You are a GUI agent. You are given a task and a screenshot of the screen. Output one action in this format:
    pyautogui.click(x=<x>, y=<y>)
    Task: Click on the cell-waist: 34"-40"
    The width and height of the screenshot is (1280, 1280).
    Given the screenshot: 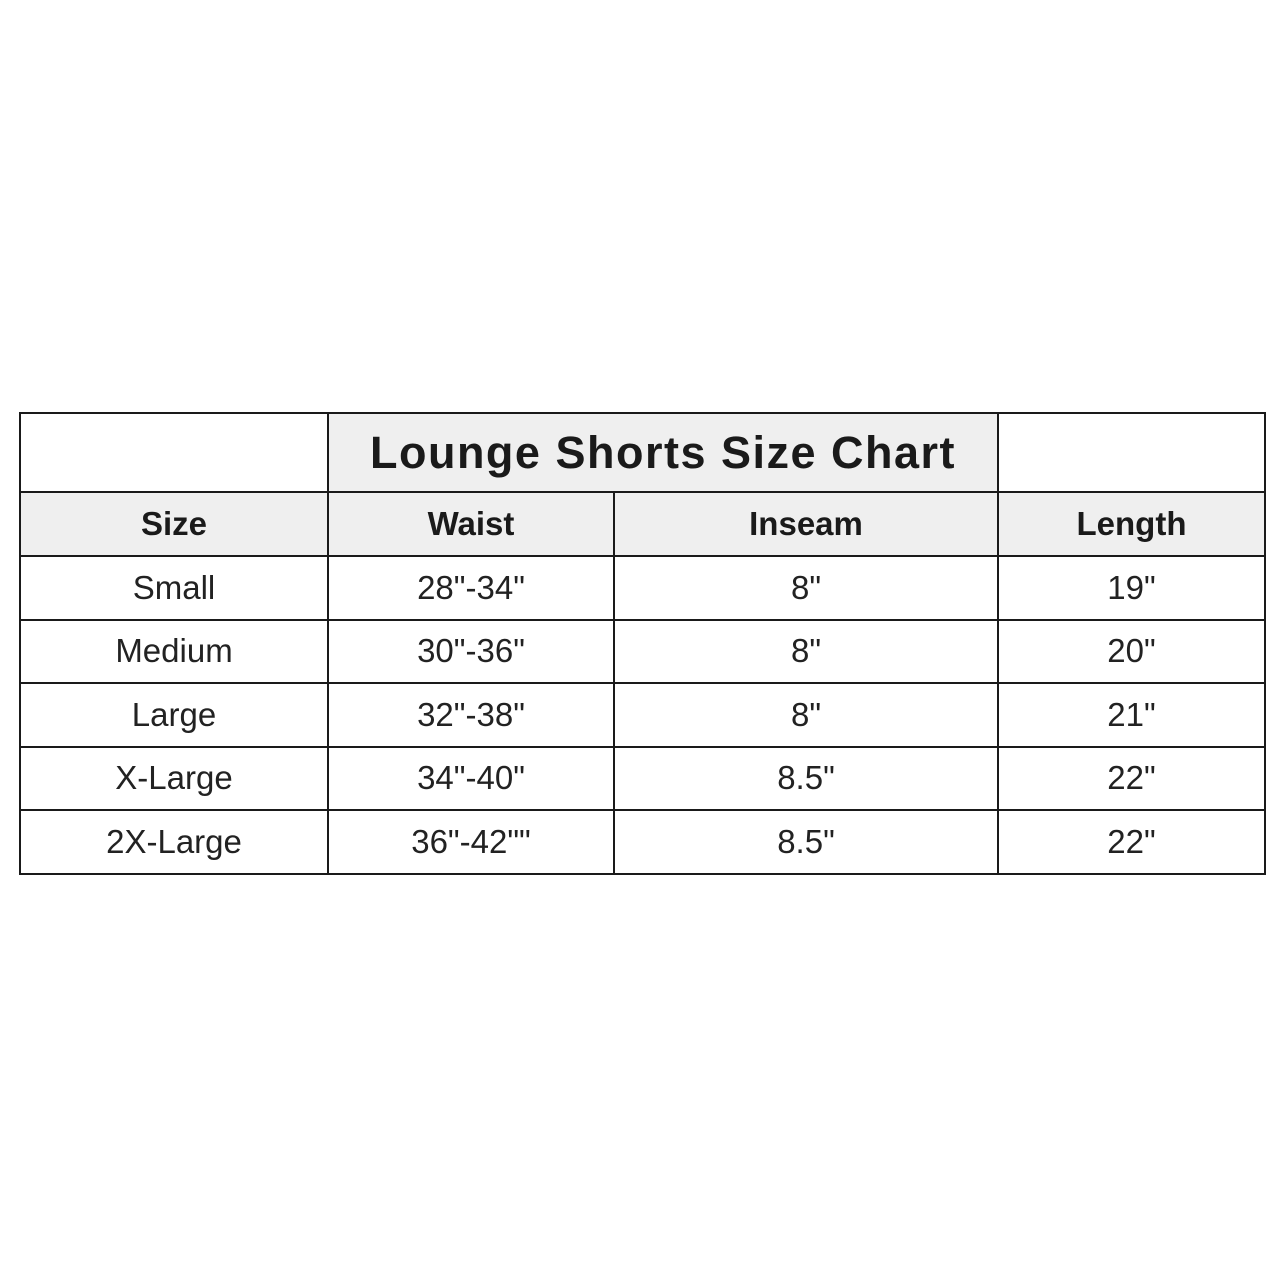 What is the action you would take?
    pyautogui.click(x=471, y=778)
    